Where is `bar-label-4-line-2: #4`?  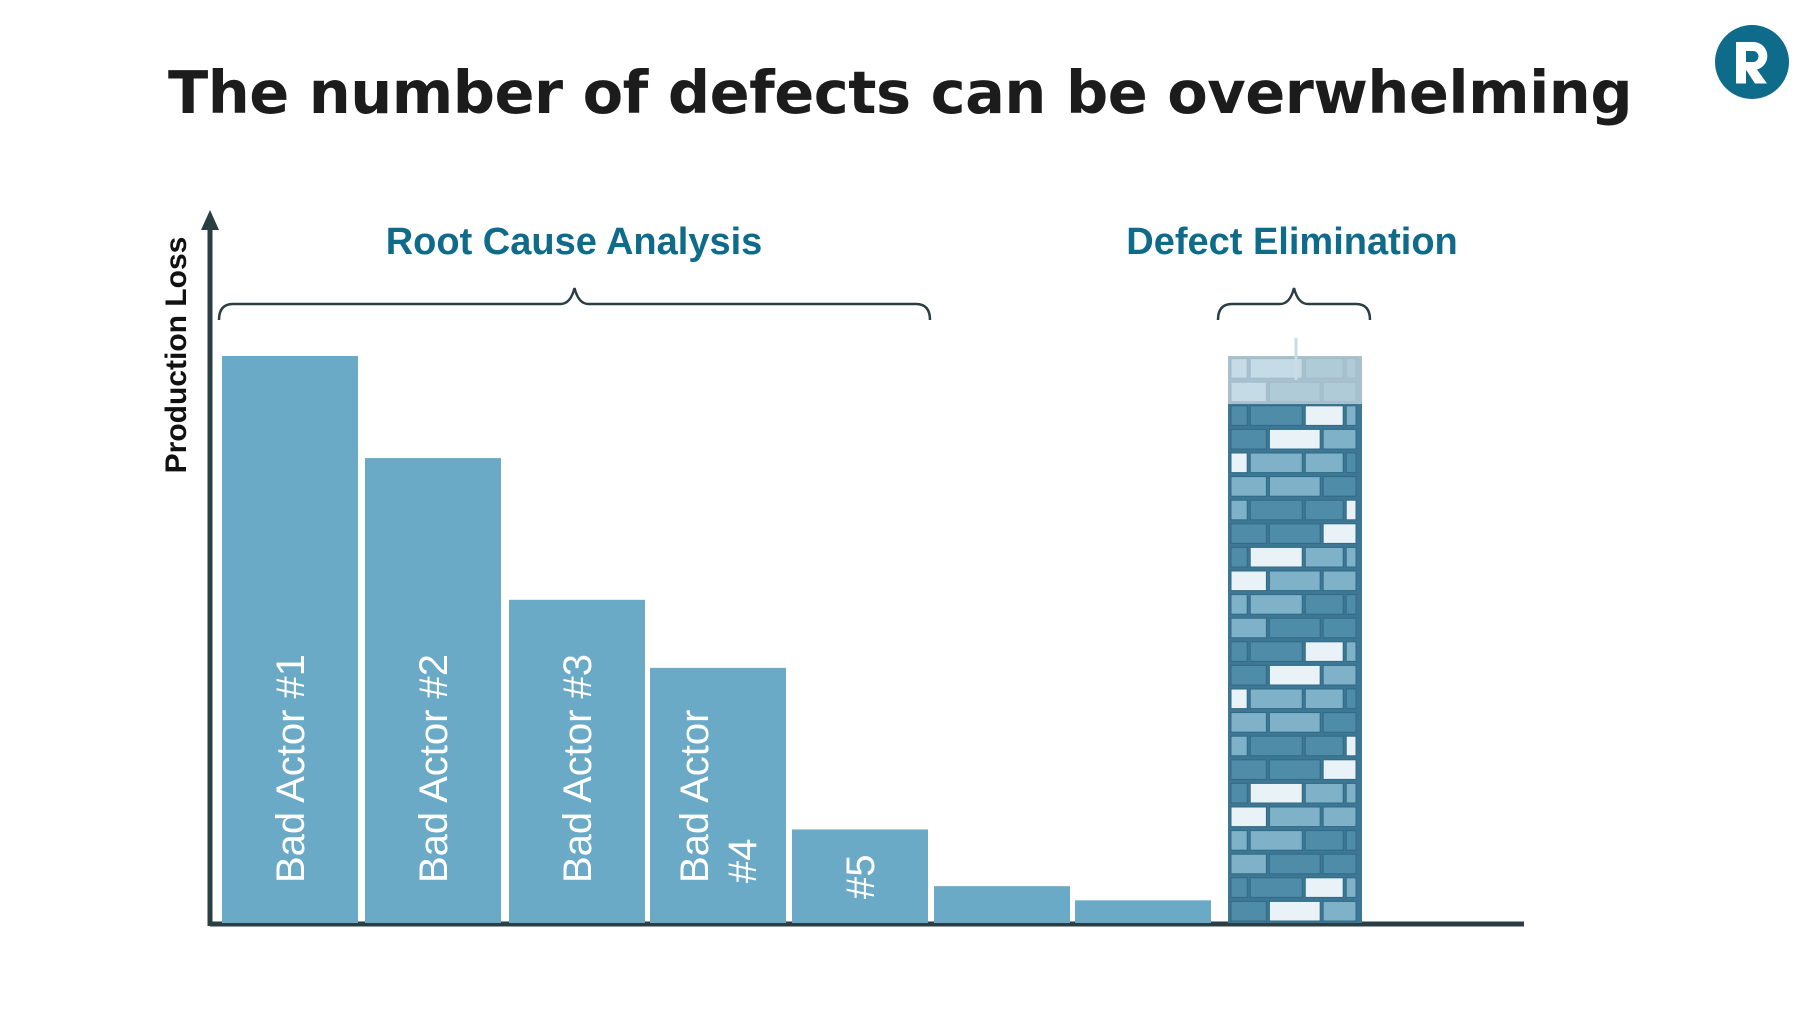 bar-label-4-line-2: #4 is located at coordinates (743, 861).